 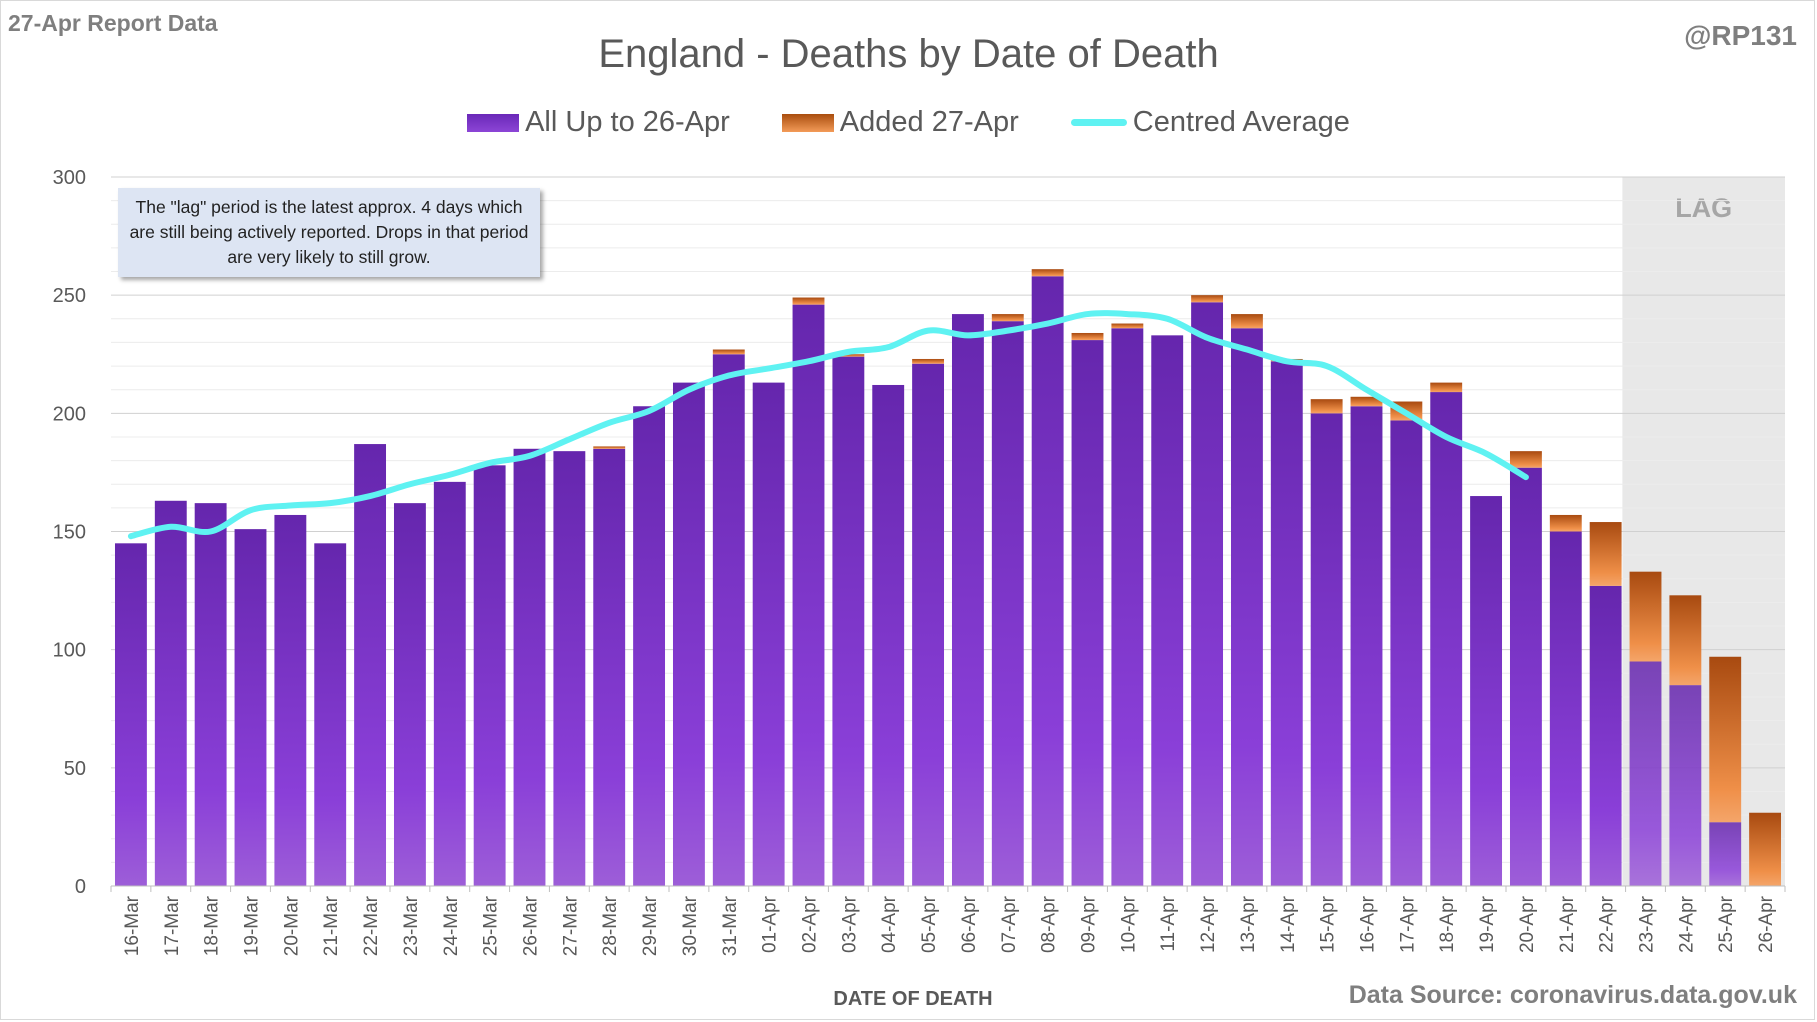 What do you see at coordinates (889, 924) in the screenshot?
I see `x-tick-label: 04-Apr` at bounding box center [889, 924].